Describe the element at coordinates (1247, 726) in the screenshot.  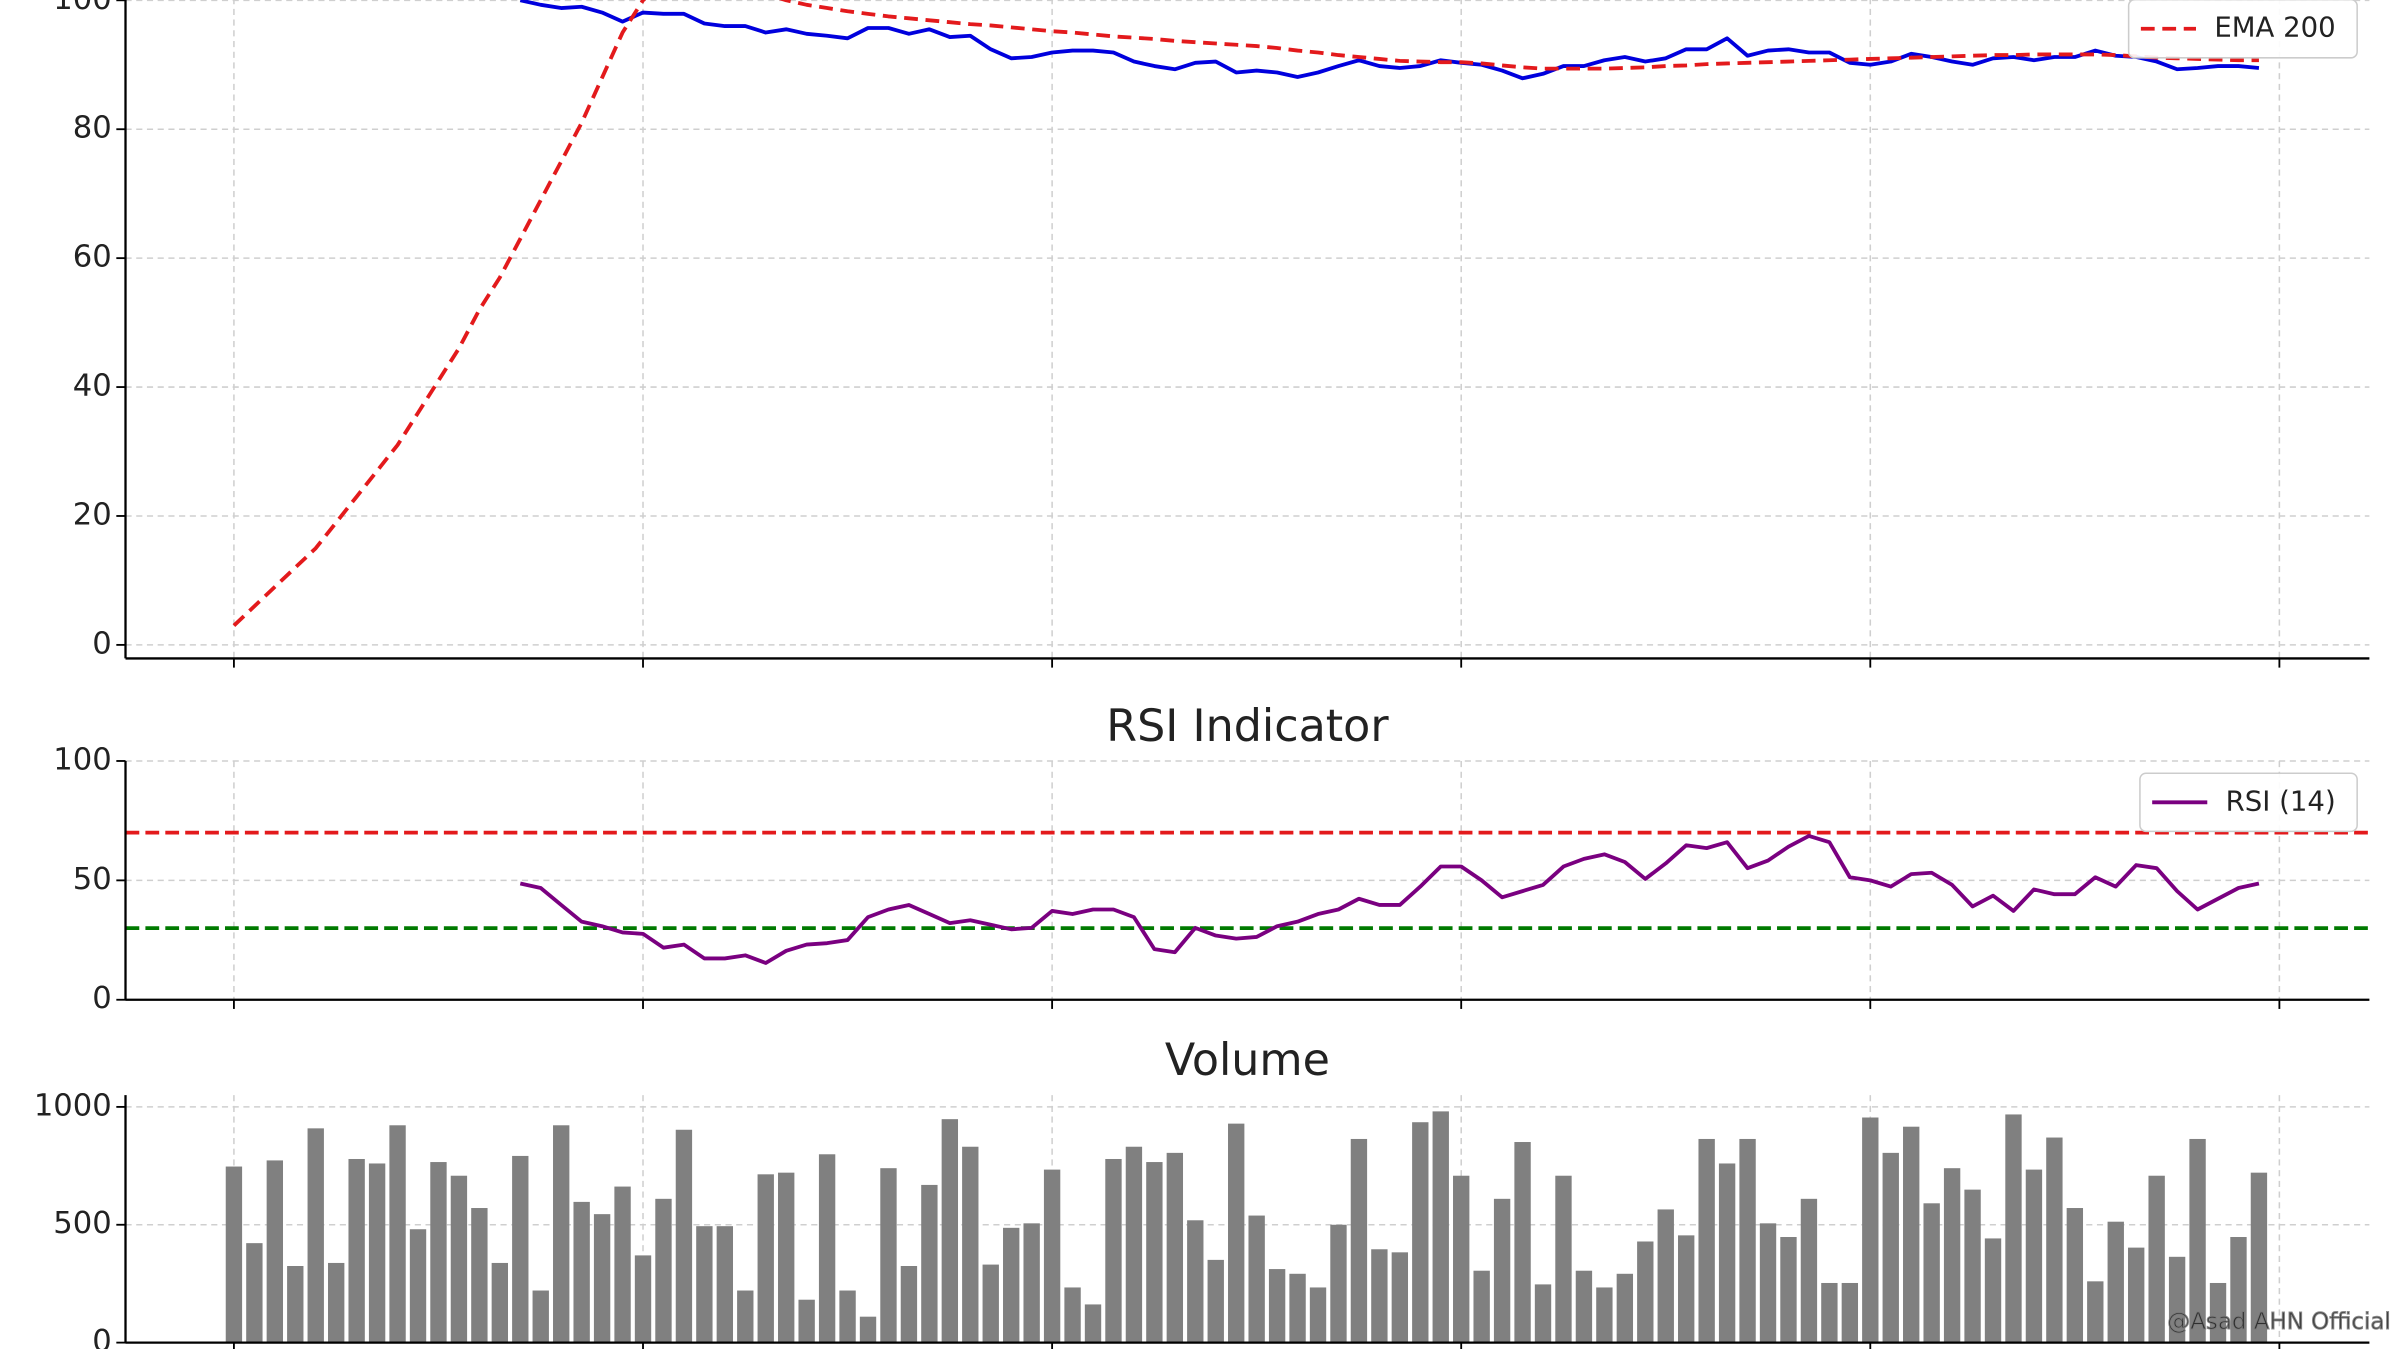
I see `panel-title: RSI Indicator` at that location.